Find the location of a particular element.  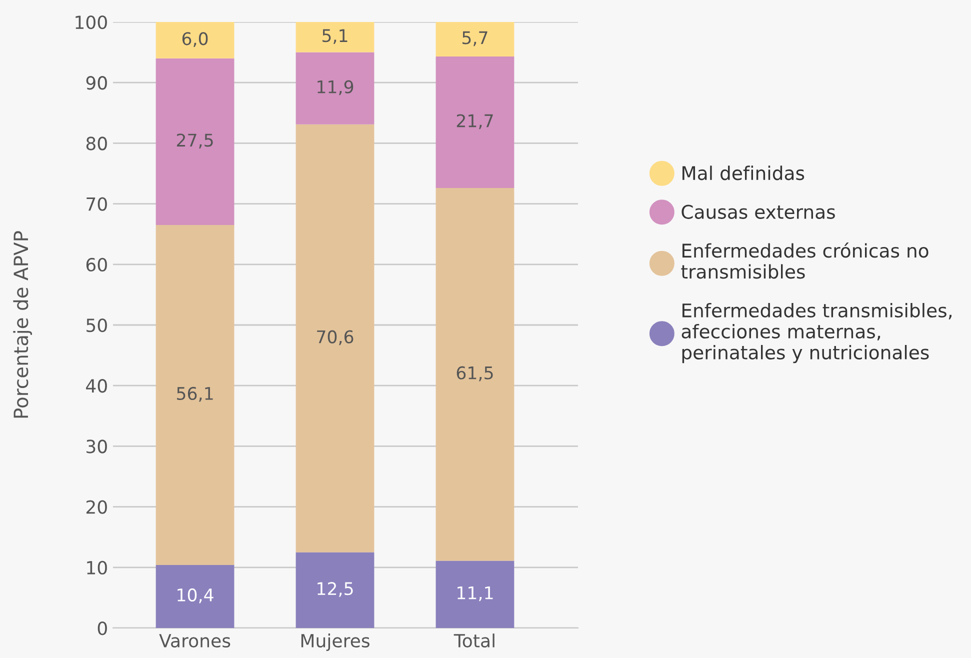

y-tick-label: 20 is located at coordinates (96, 507).